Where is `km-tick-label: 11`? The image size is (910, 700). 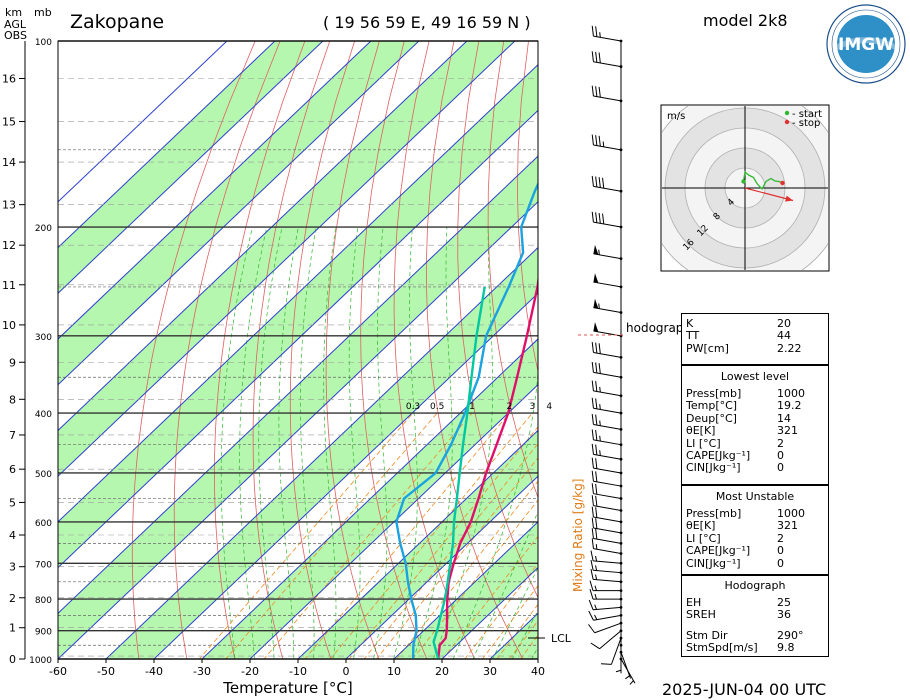
km-tick-label: 11 is located at coordinates (9, 285).